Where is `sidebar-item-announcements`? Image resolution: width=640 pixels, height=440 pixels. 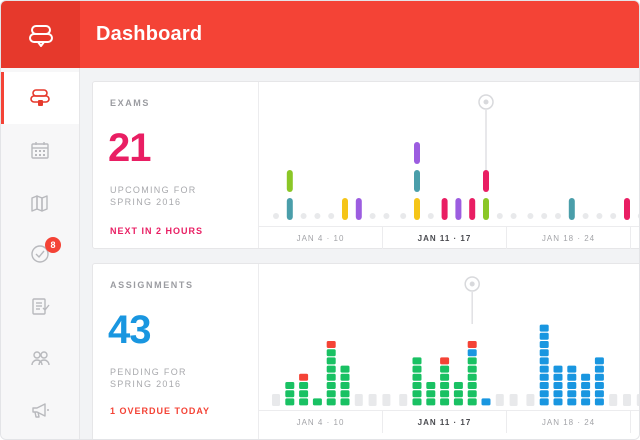 sidebar-item-announcements is located at coordinates (40, 410).